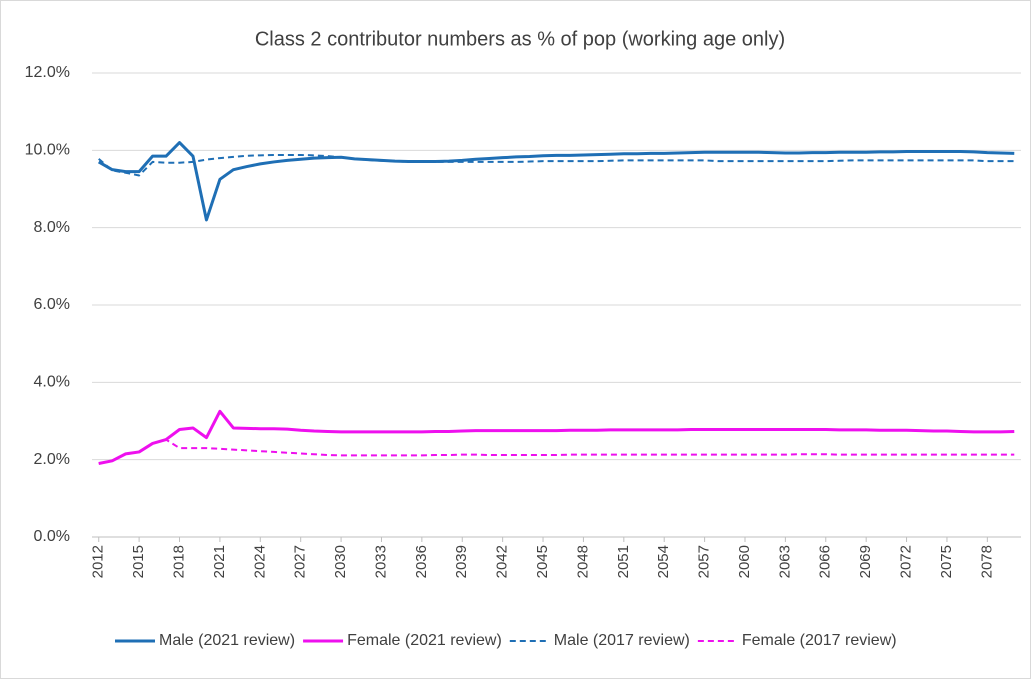 The image size is (1031, 679). I want to click on legend-label: Male (2021 review), so click(227, 640).